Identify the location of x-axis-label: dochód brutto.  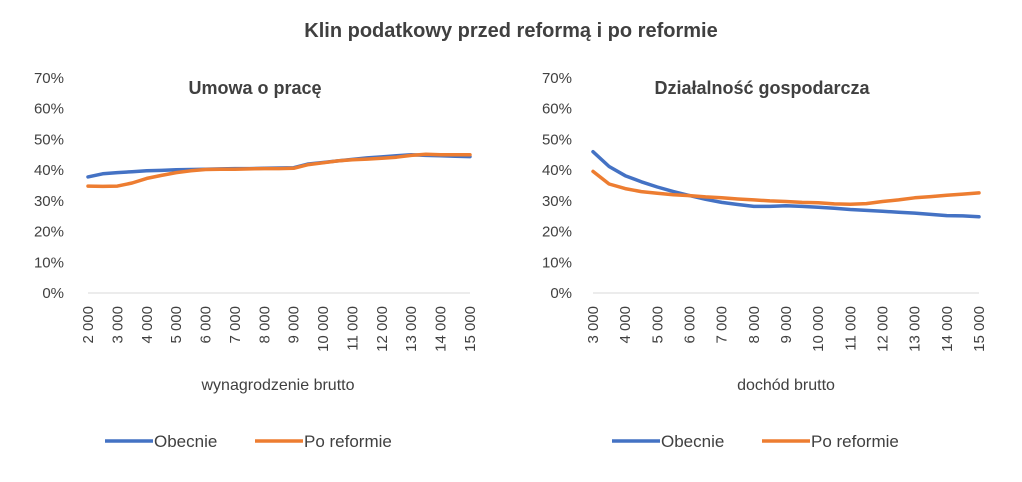
(786, 385).